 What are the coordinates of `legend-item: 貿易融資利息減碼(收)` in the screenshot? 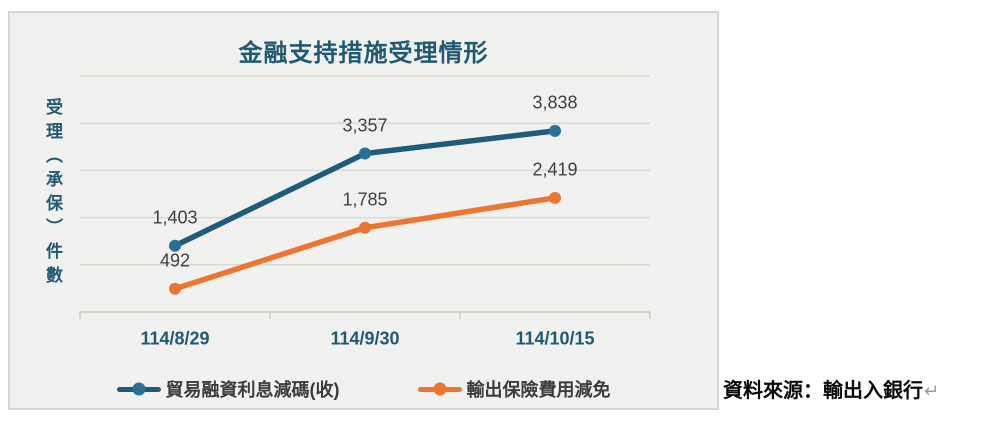 It's located at (228, 389).